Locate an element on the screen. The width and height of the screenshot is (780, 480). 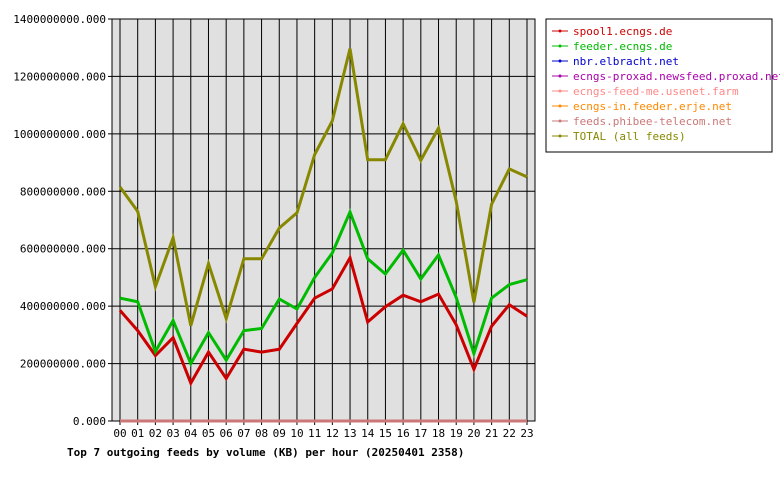
x-tick-label: 12 is located at coordinates (332, 433).